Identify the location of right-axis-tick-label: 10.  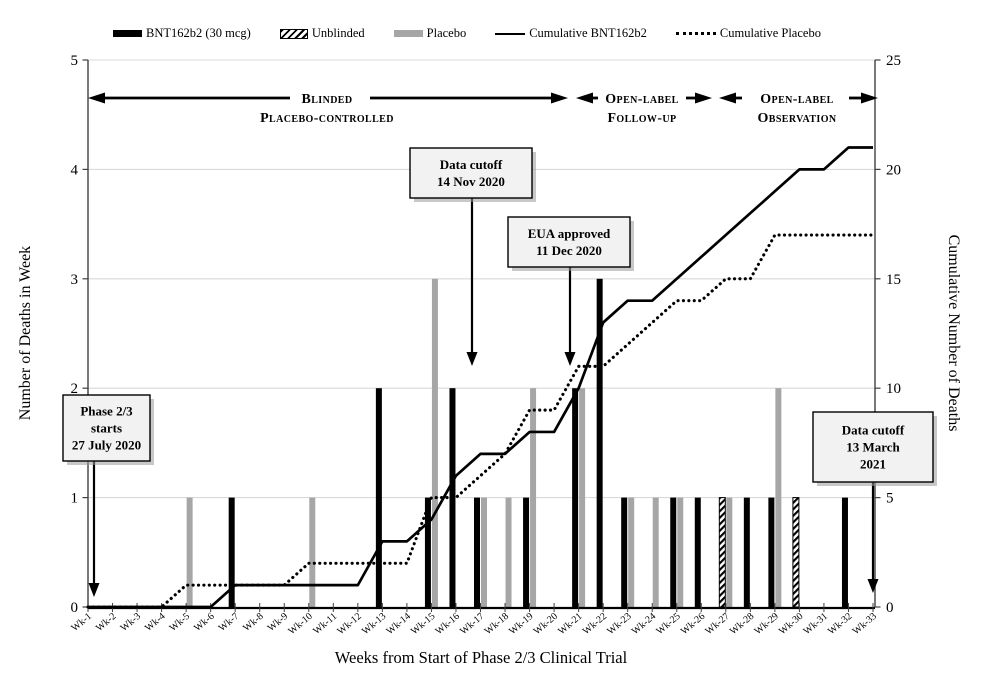
(893, 389).